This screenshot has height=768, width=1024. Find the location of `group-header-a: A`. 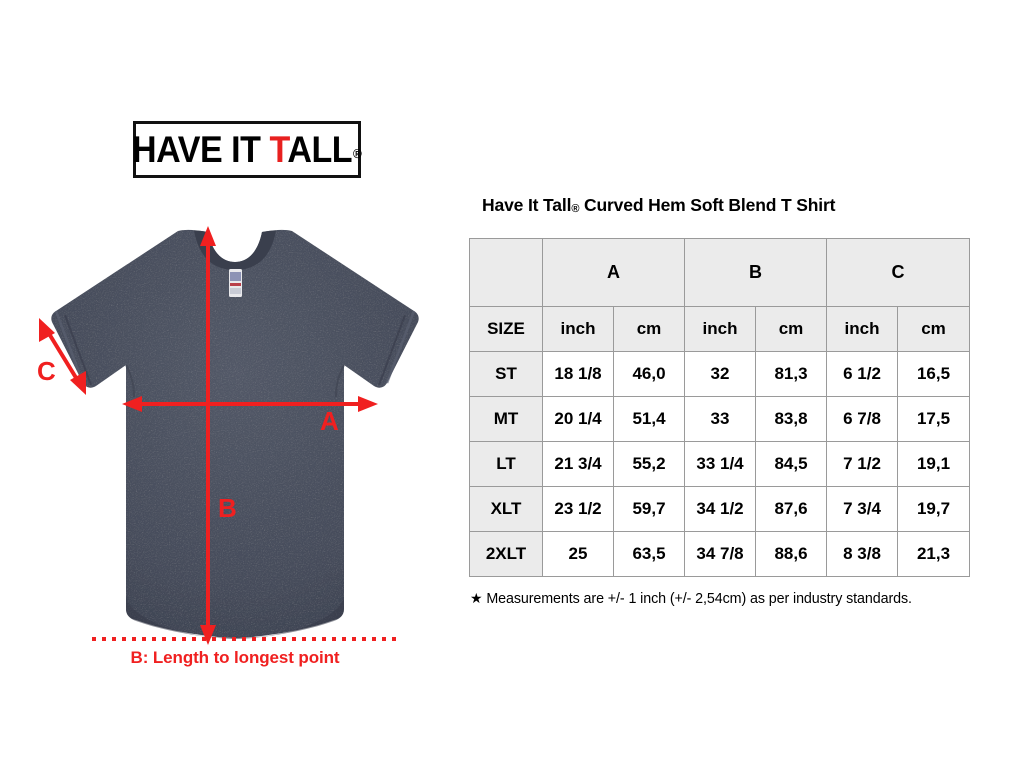

group-header-a: A is located at coordinates (613, 272).